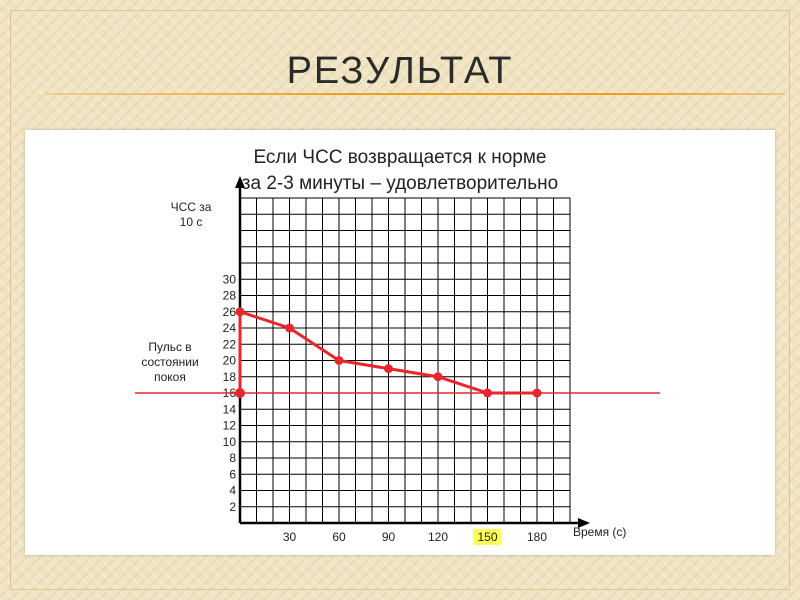  Describe the element at coordinates (438, 537) in the screenshot. I see `x-tick-label: 120` at that location.